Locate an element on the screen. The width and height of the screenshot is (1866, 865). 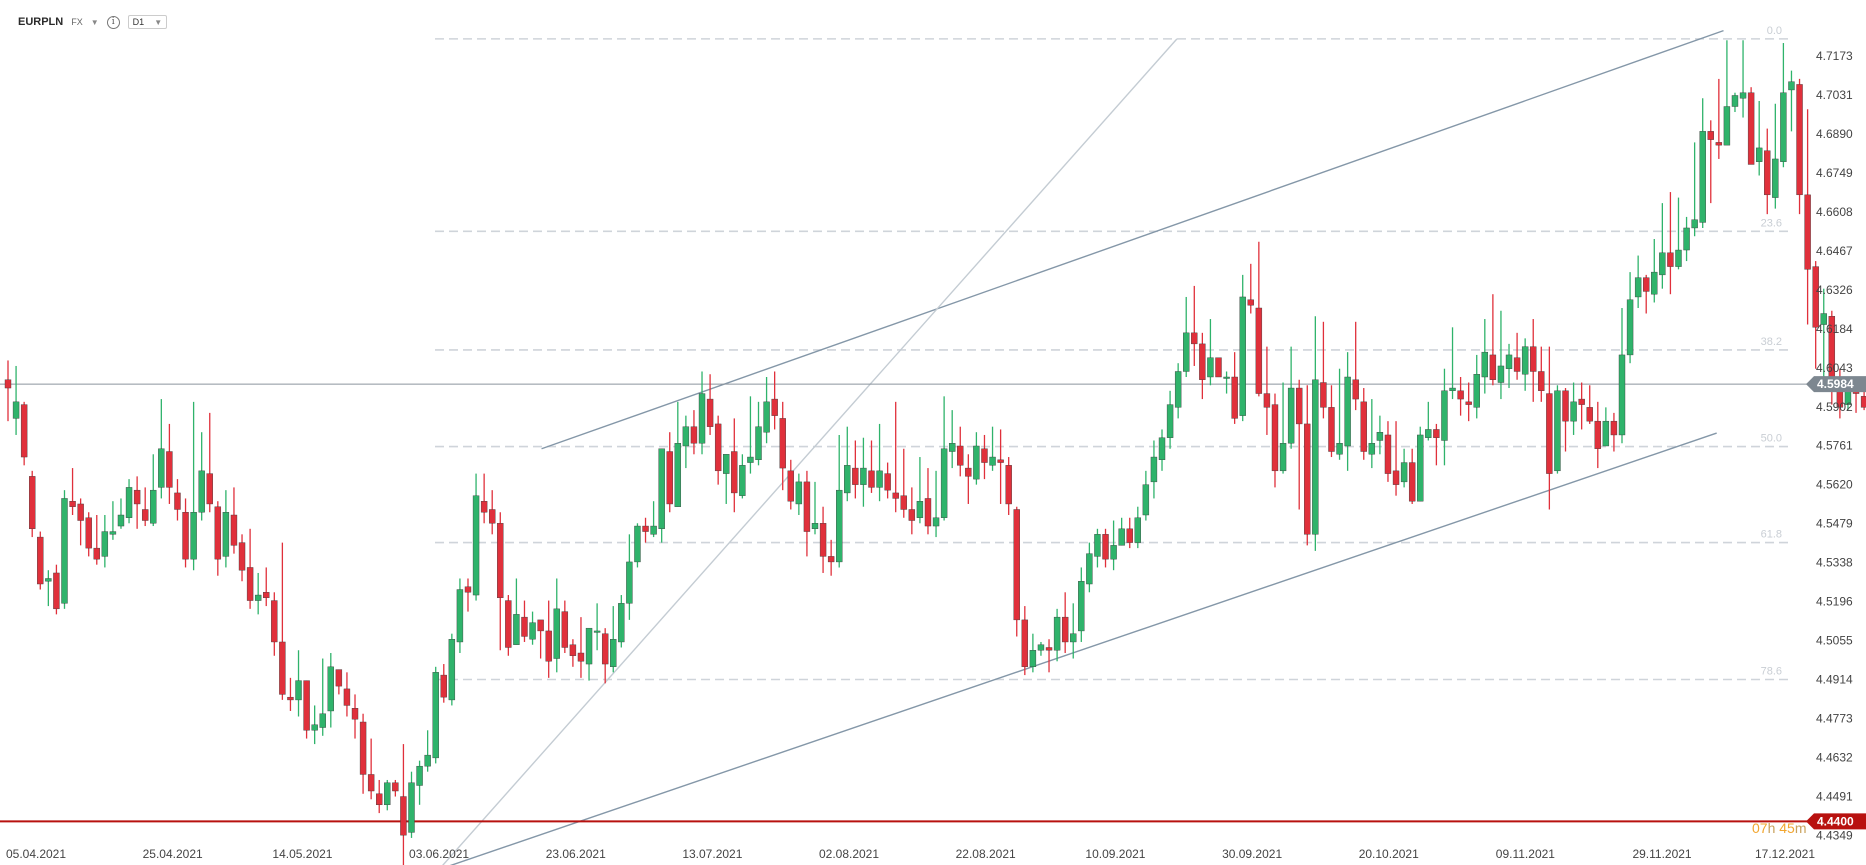
symbol-label: EURPLN is located at coordinates (41, 22).